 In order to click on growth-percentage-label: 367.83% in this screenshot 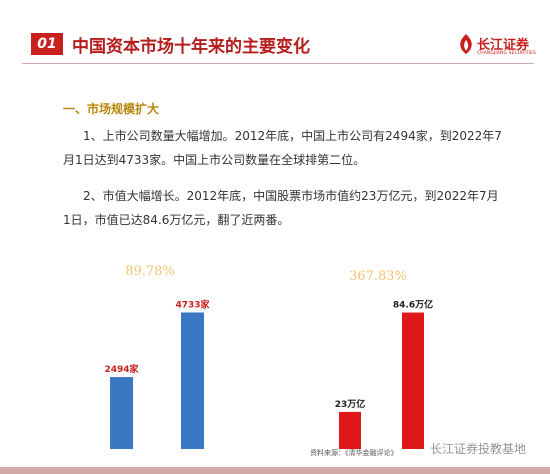, I will do `click(378, 276)`.